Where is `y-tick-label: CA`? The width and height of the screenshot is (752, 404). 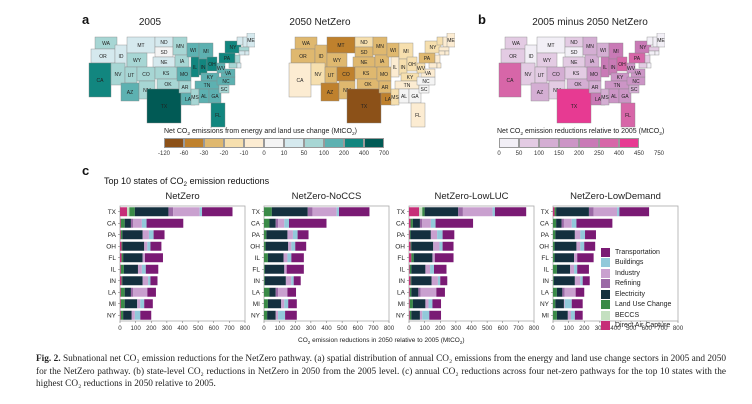
y-tick-label: CA is located at coordinates (256, 223).